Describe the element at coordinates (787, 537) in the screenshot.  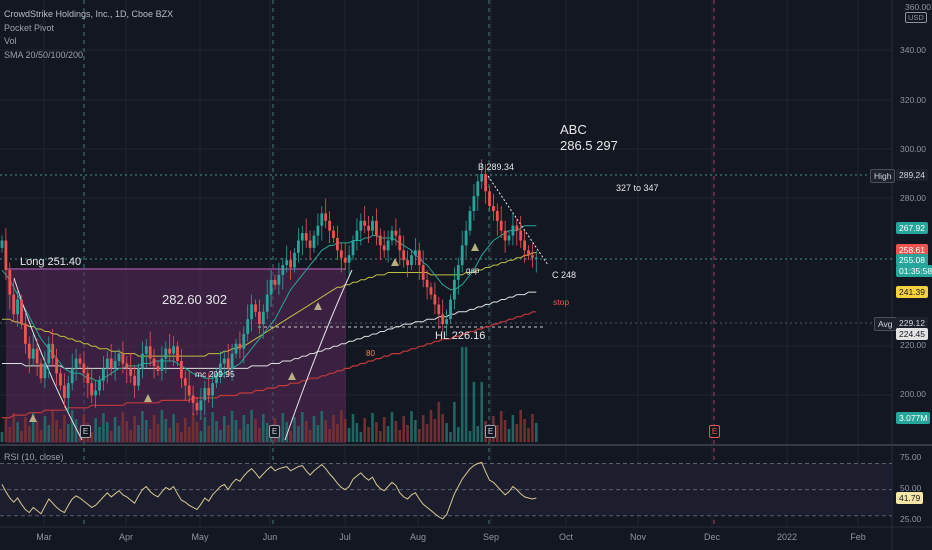
I see `time-label-2022: 2022` at that location.